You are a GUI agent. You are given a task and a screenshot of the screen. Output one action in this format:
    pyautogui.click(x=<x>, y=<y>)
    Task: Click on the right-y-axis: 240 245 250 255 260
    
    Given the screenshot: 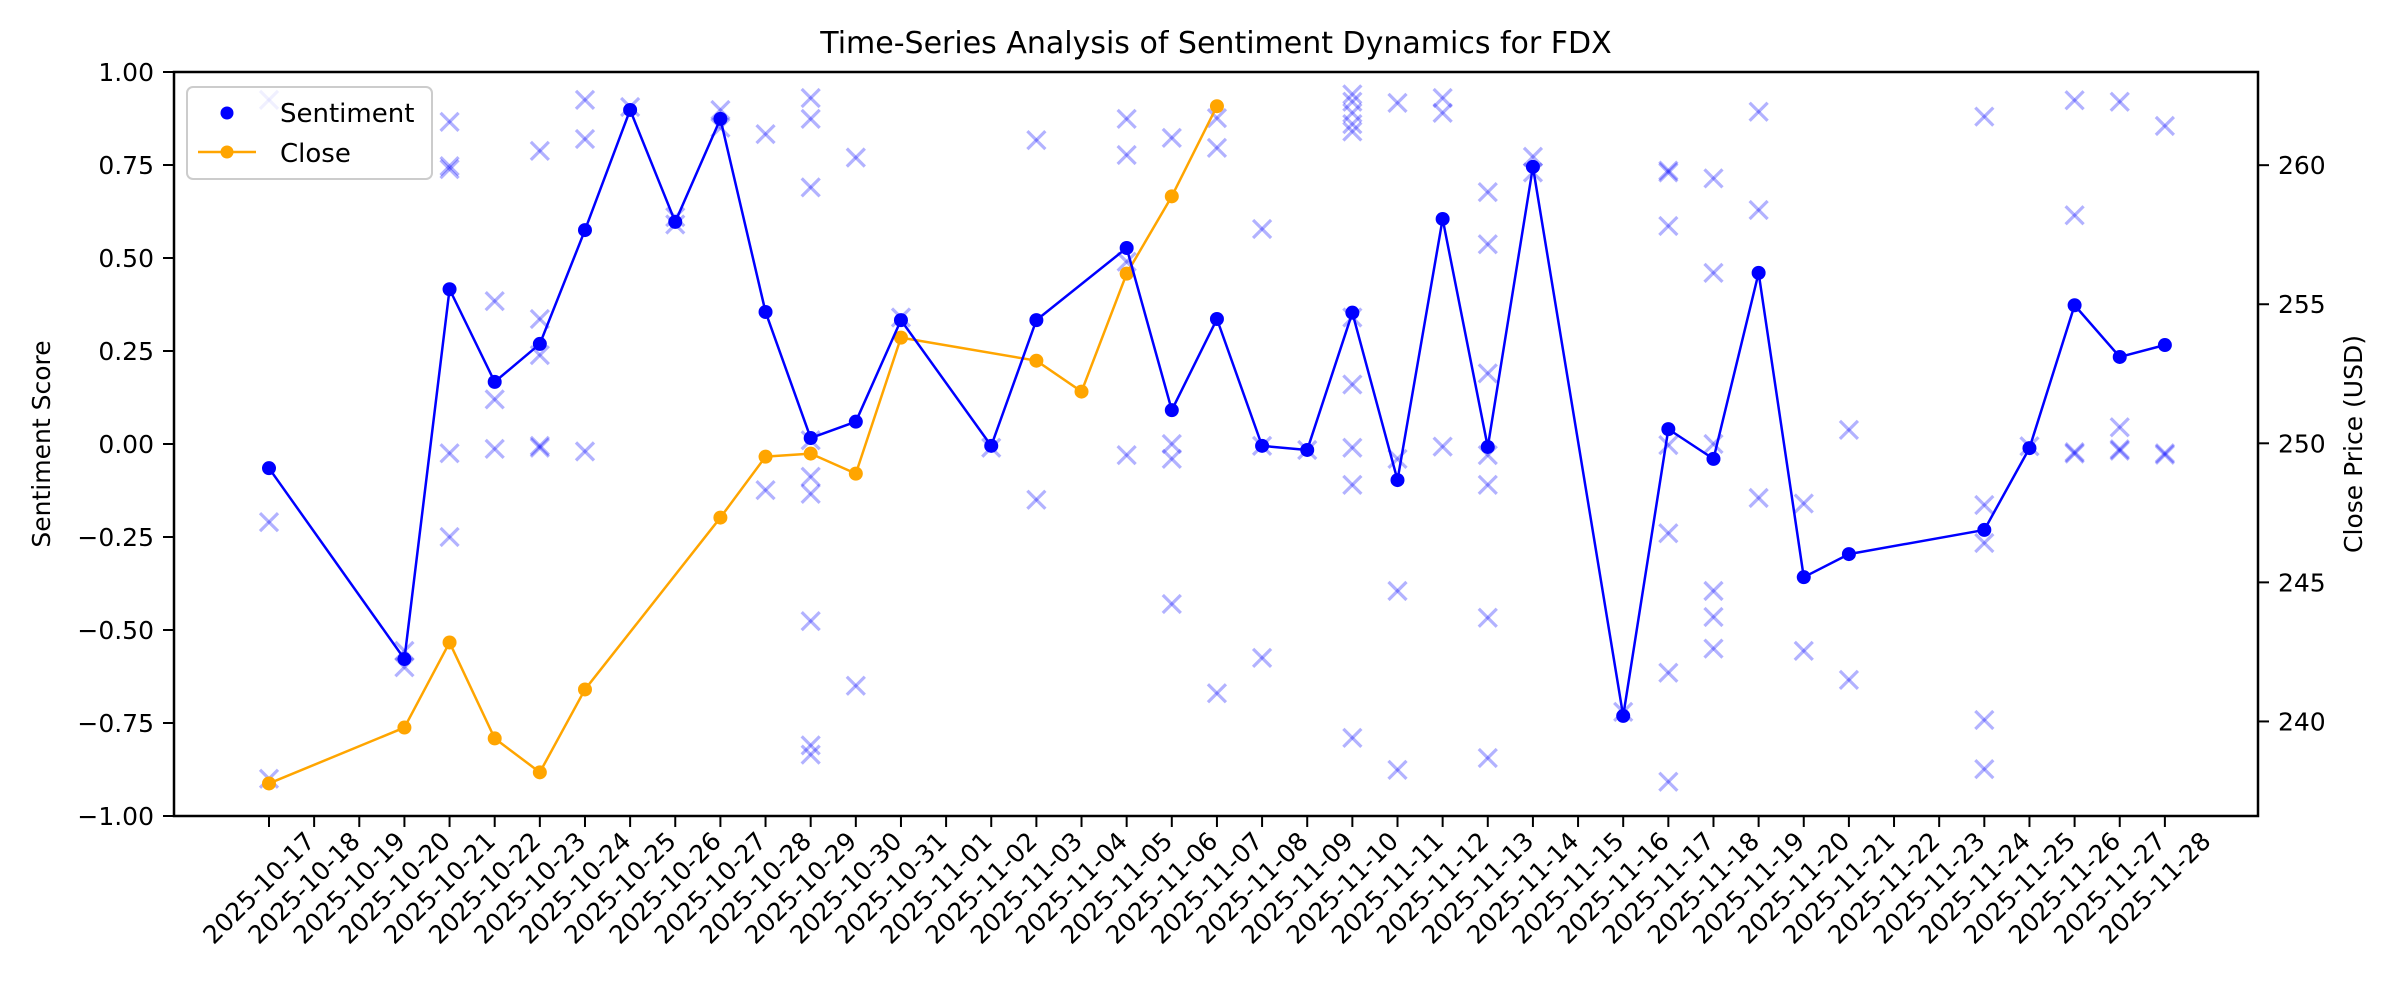 What is the action you would take?
    pyautogui.click(x=2292, y=443)
    